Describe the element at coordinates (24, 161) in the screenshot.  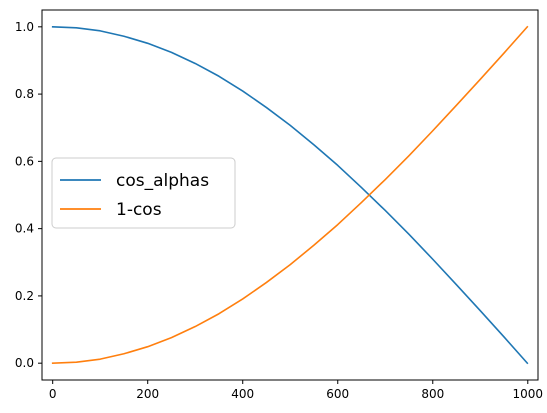
I see `y-tick-label: 0.6` at that location.